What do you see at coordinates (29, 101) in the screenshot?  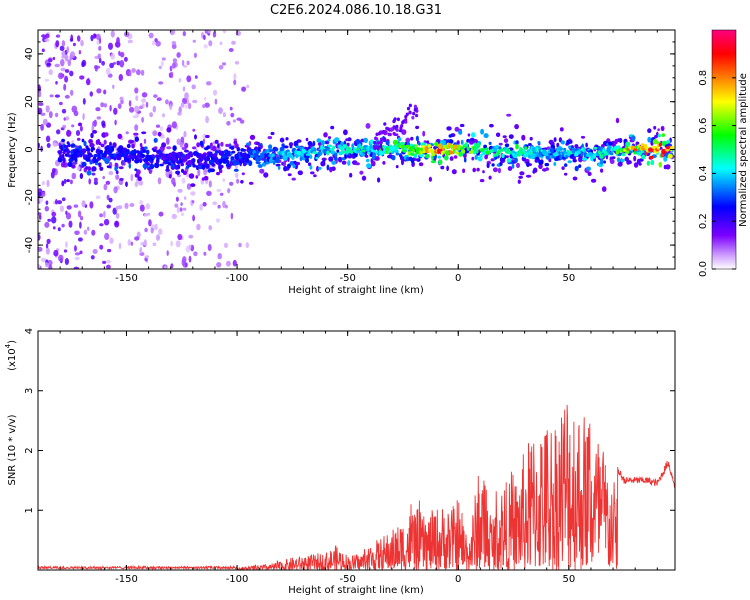 I see `y-tick-label: 20` at bounding box center [29, 101].